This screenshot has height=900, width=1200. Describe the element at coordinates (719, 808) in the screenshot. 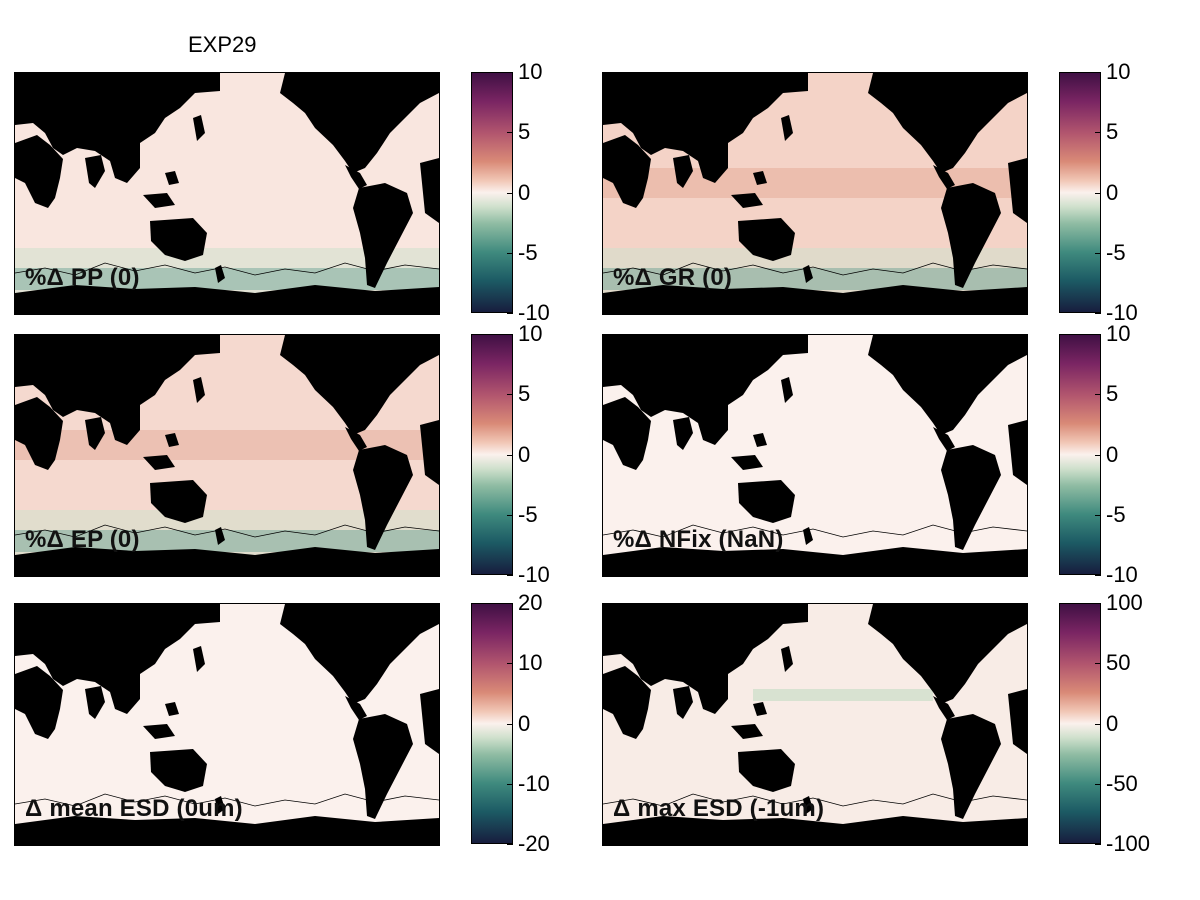

I see `panel-label: Δ max ESD (-1um)` at that location.